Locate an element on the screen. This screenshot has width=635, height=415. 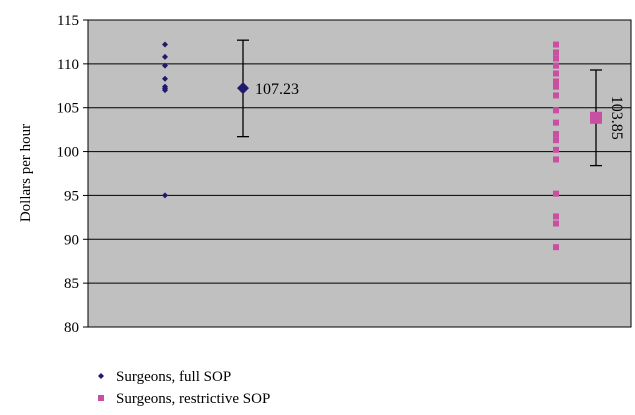
legend-label: Surgeons, full SOP is located at coordinates (173, 377).